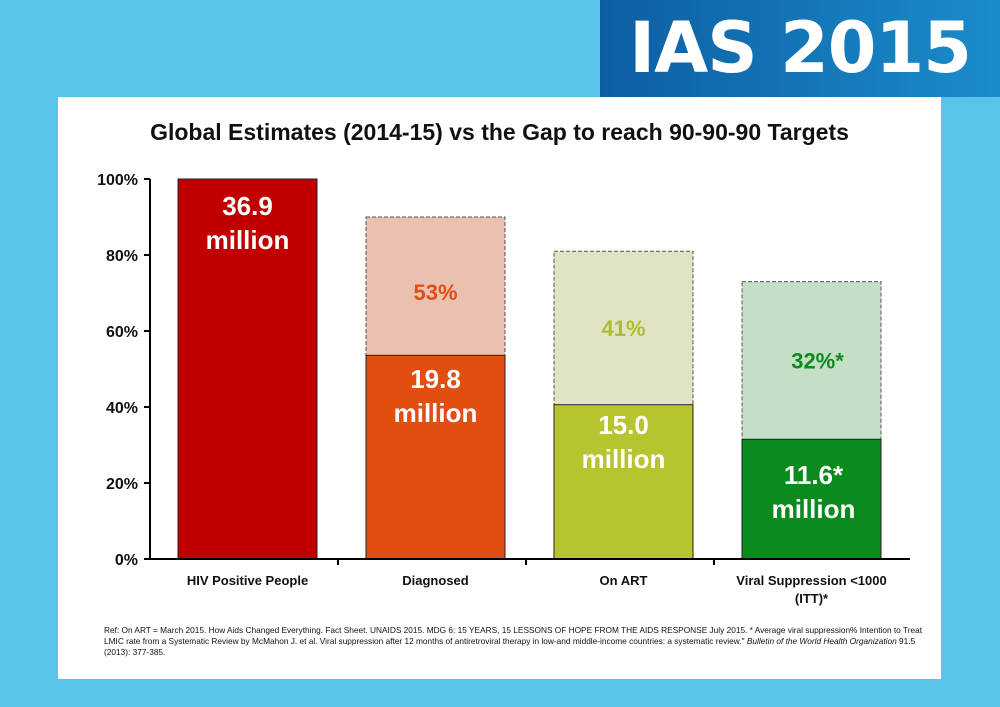 The image size is (1000, 707). Describe the element at coordinates (623, 425) in the screenshot. I see `value-label-3-1: 15.0` at that location.